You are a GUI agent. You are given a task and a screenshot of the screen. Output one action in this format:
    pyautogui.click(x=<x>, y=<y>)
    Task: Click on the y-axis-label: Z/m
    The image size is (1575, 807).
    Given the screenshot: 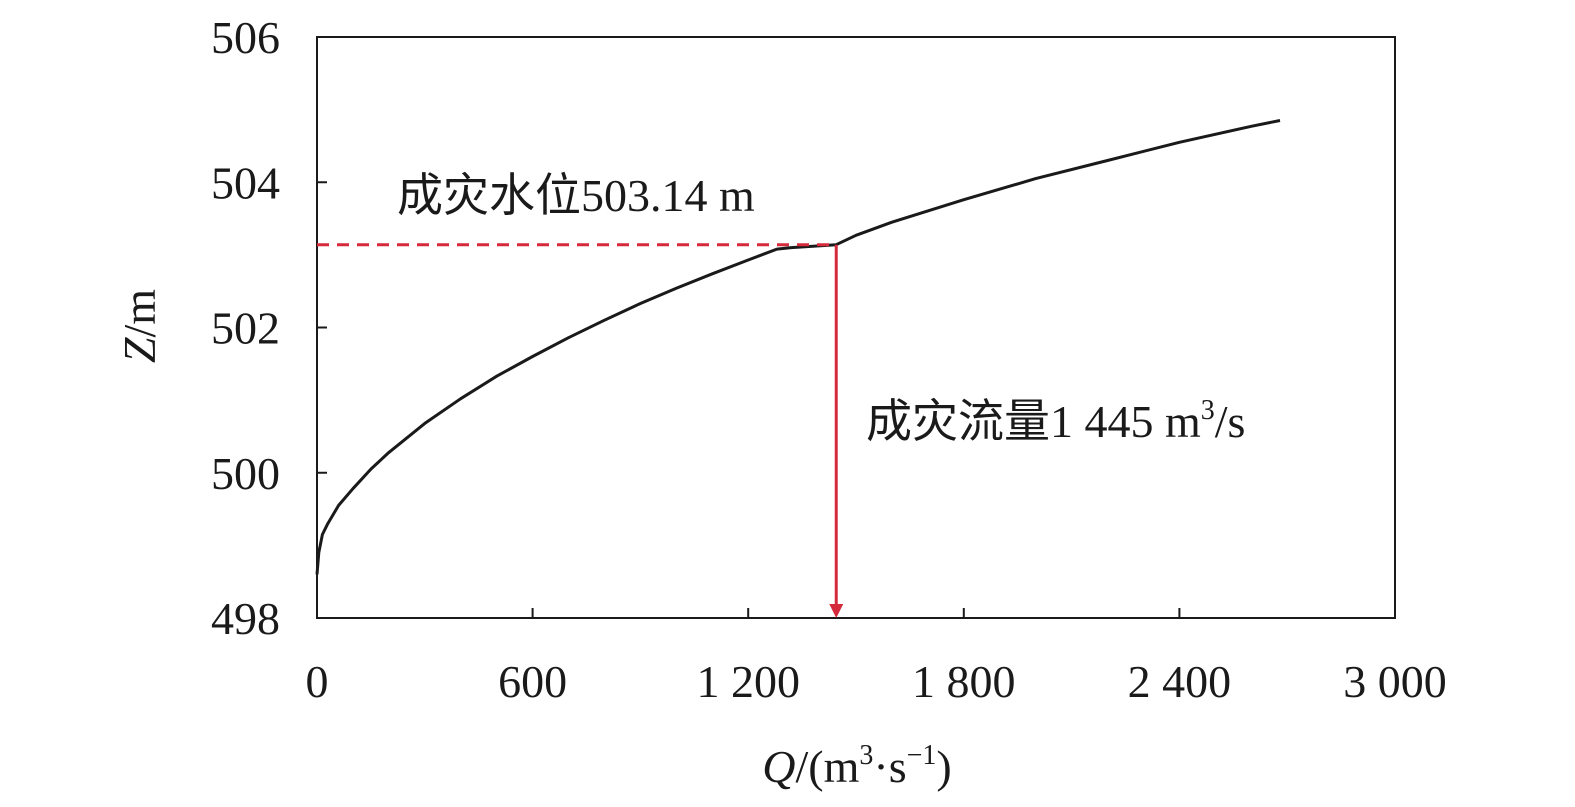 What is the action you would take?
    pyautogui.click(x=139, y=326)
    